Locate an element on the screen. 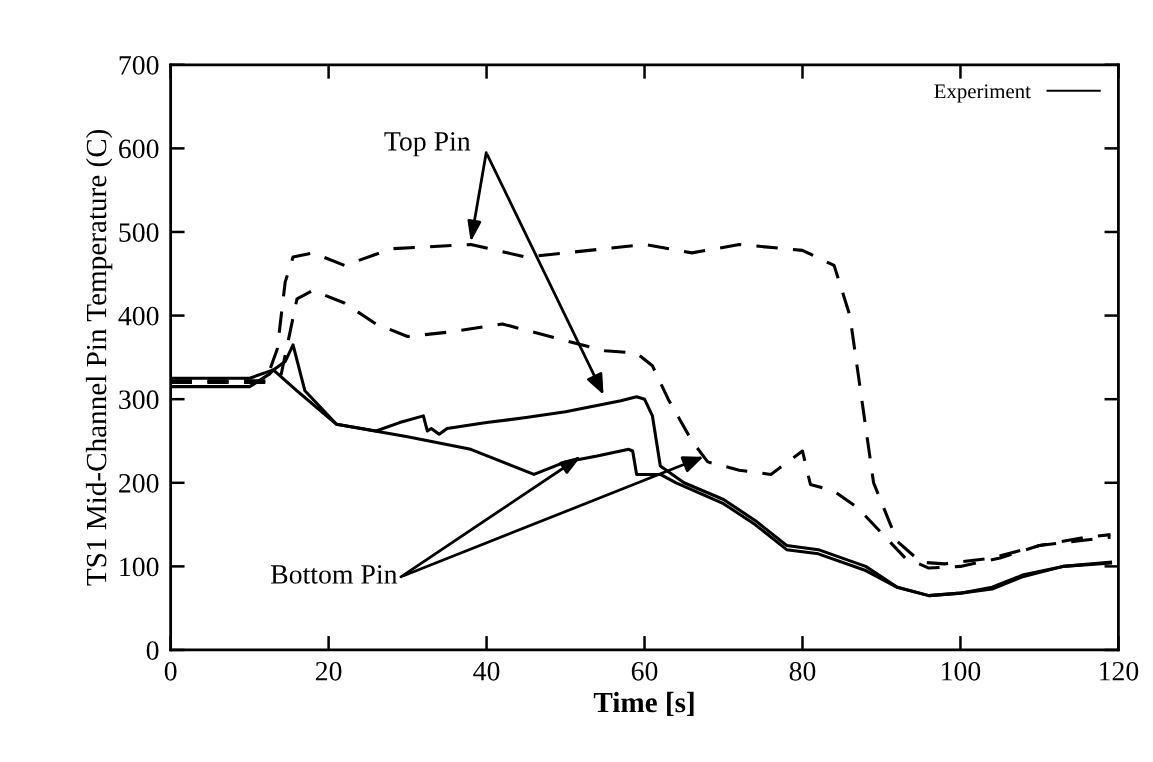 The height and width of the screenshot is (762, 1153). y-tick-label: 0 is located at coordinates (152, 650).